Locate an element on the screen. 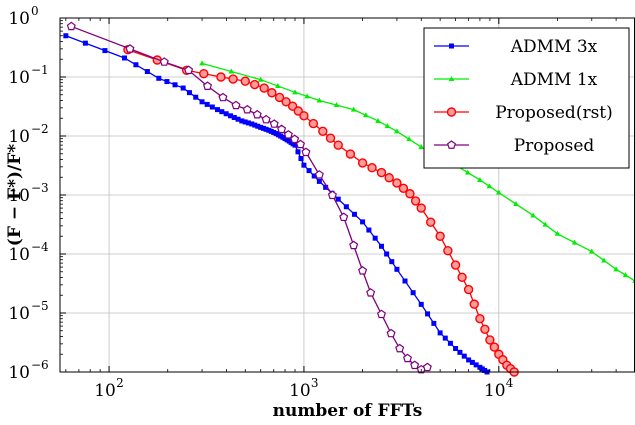 The width and height of the screenshot is (635, 425). legend: ADMM 3x ADMM 1x Proposed(rst) Proposed is located at coordinates (526, 98).